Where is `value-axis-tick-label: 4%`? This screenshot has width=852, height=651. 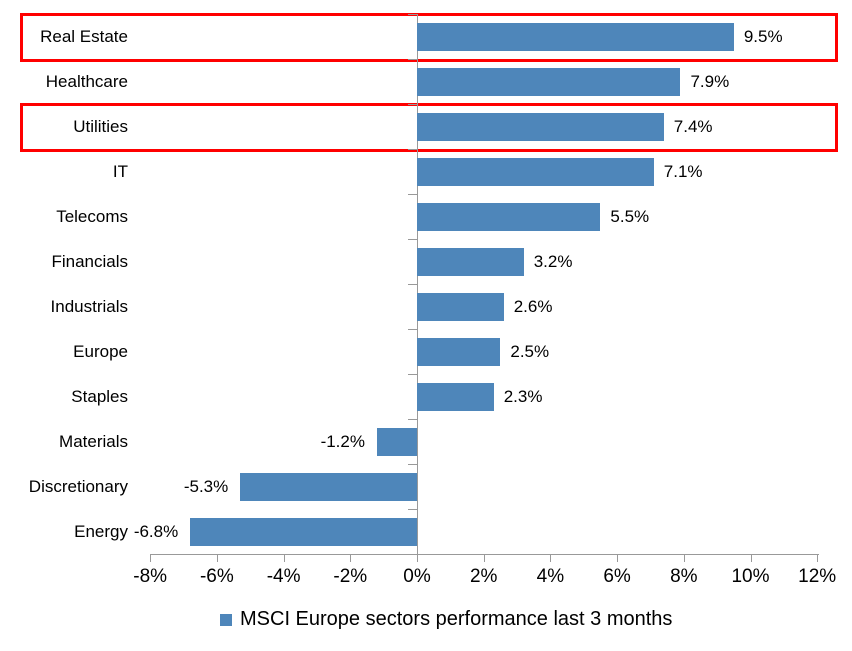 value-axis-tick-label: 4% is located at coordinates (550, 576).